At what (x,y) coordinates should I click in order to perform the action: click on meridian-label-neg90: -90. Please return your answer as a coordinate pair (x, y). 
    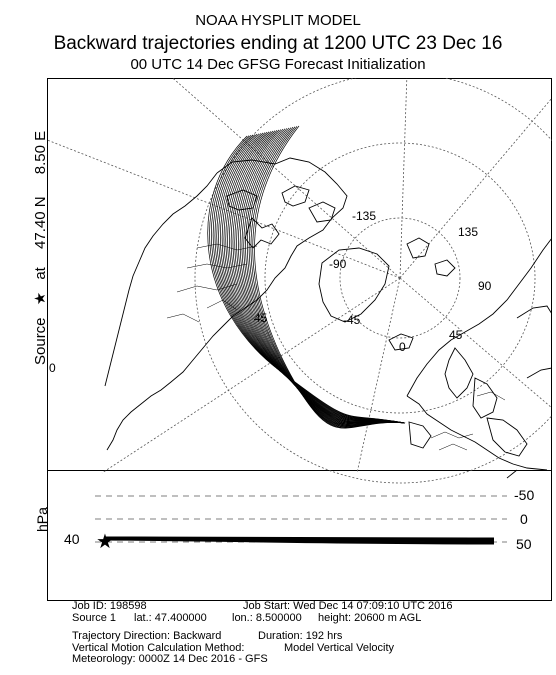
    Looking at the image, I should click on (338, 264).